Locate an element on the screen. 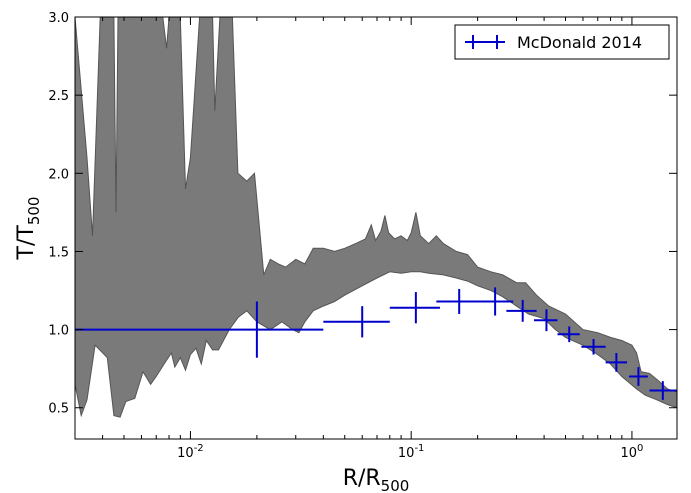 The image size is (691, 493). y-tick-label: 1.5 is located at coordinates (58, 252).